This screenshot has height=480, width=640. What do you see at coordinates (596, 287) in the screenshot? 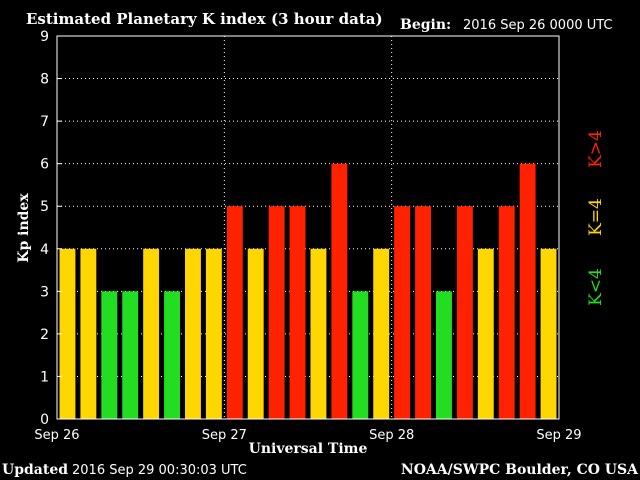
I see `legend-green: K<4` at bounding box center [596, 287].